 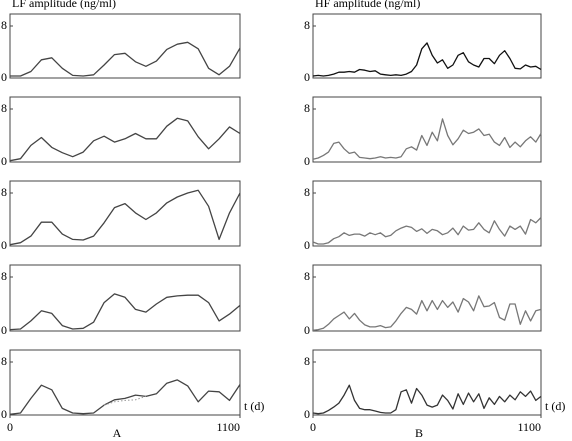 I want to click on panel-label: B, so click(x=419, y=433).